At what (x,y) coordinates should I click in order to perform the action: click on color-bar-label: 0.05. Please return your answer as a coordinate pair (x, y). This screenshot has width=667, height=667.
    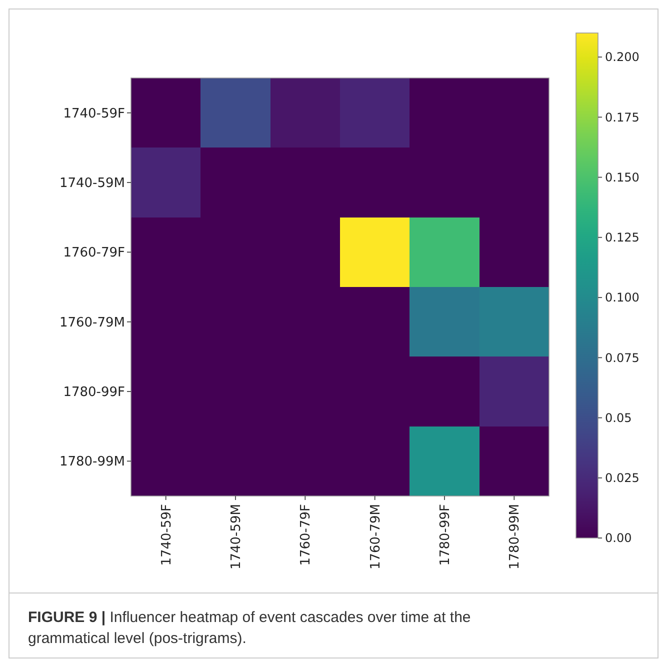
    Looking at the image, I should click on (618, 417).